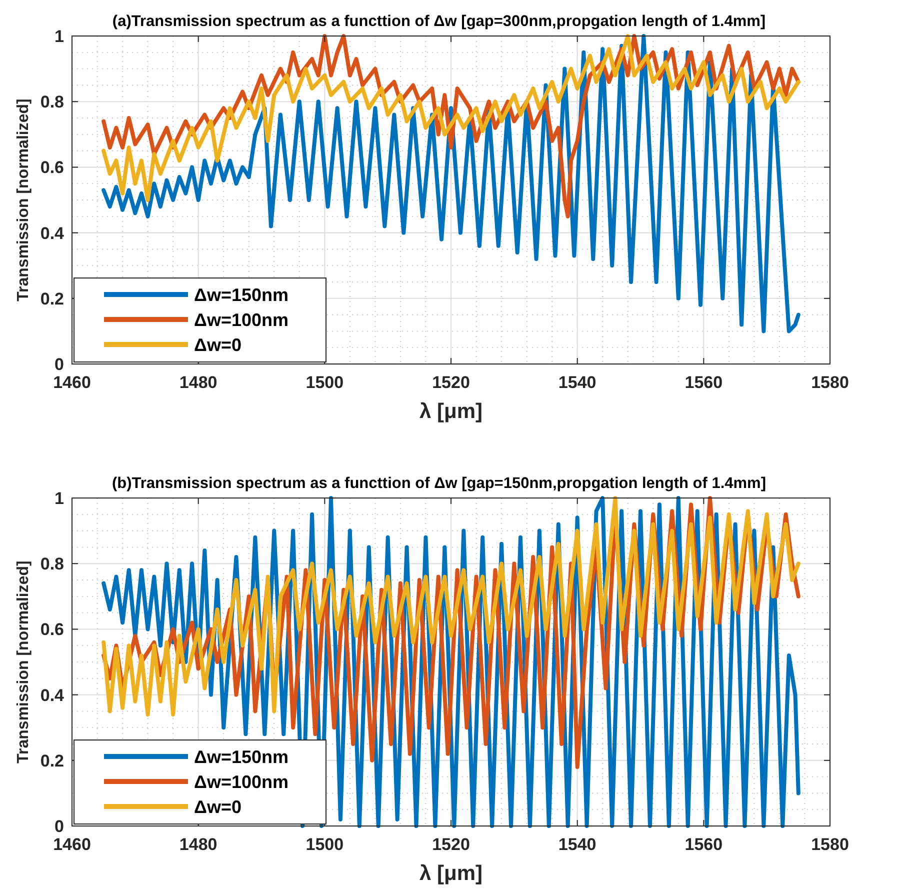  Describe the element at coordinates (439, 483) in the screenshot. I see `chart-title: (b)Transmission spectrum as a functtion of Δw [gap=150nm,propgation length of 1.4mm]` at that location.